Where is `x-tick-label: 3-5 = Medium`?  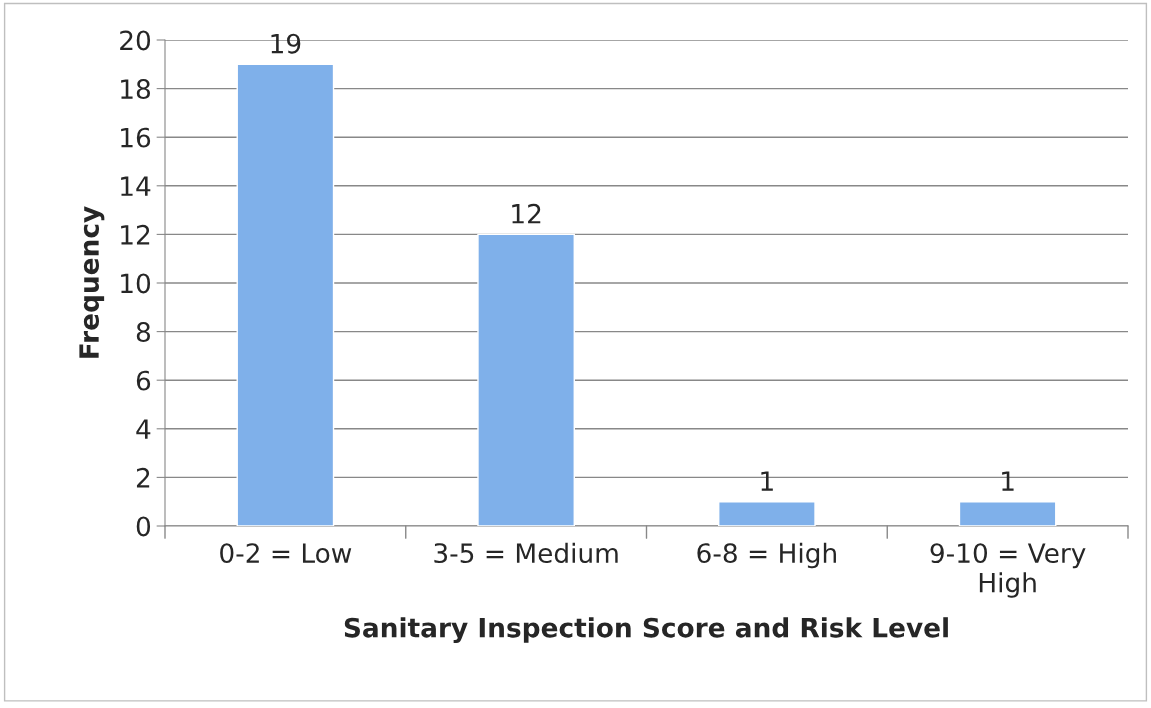 x-tick-label: 3-5 = Medium is located at coordinates (526, 553).